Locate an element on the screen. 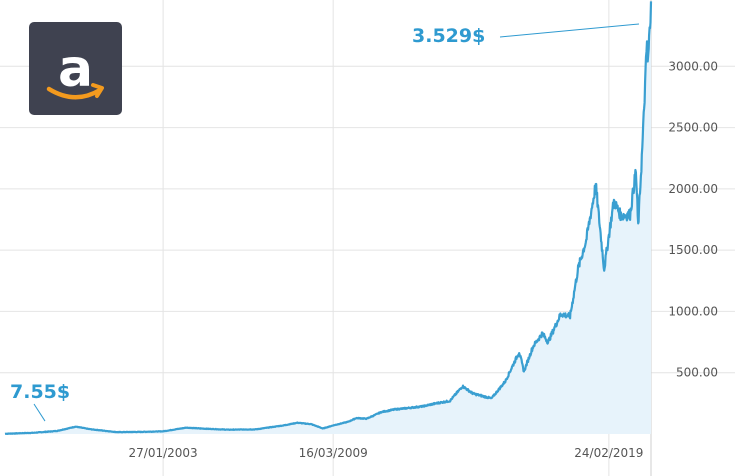  amazon-logo-graphic: a is located at coordinates (75, 69).